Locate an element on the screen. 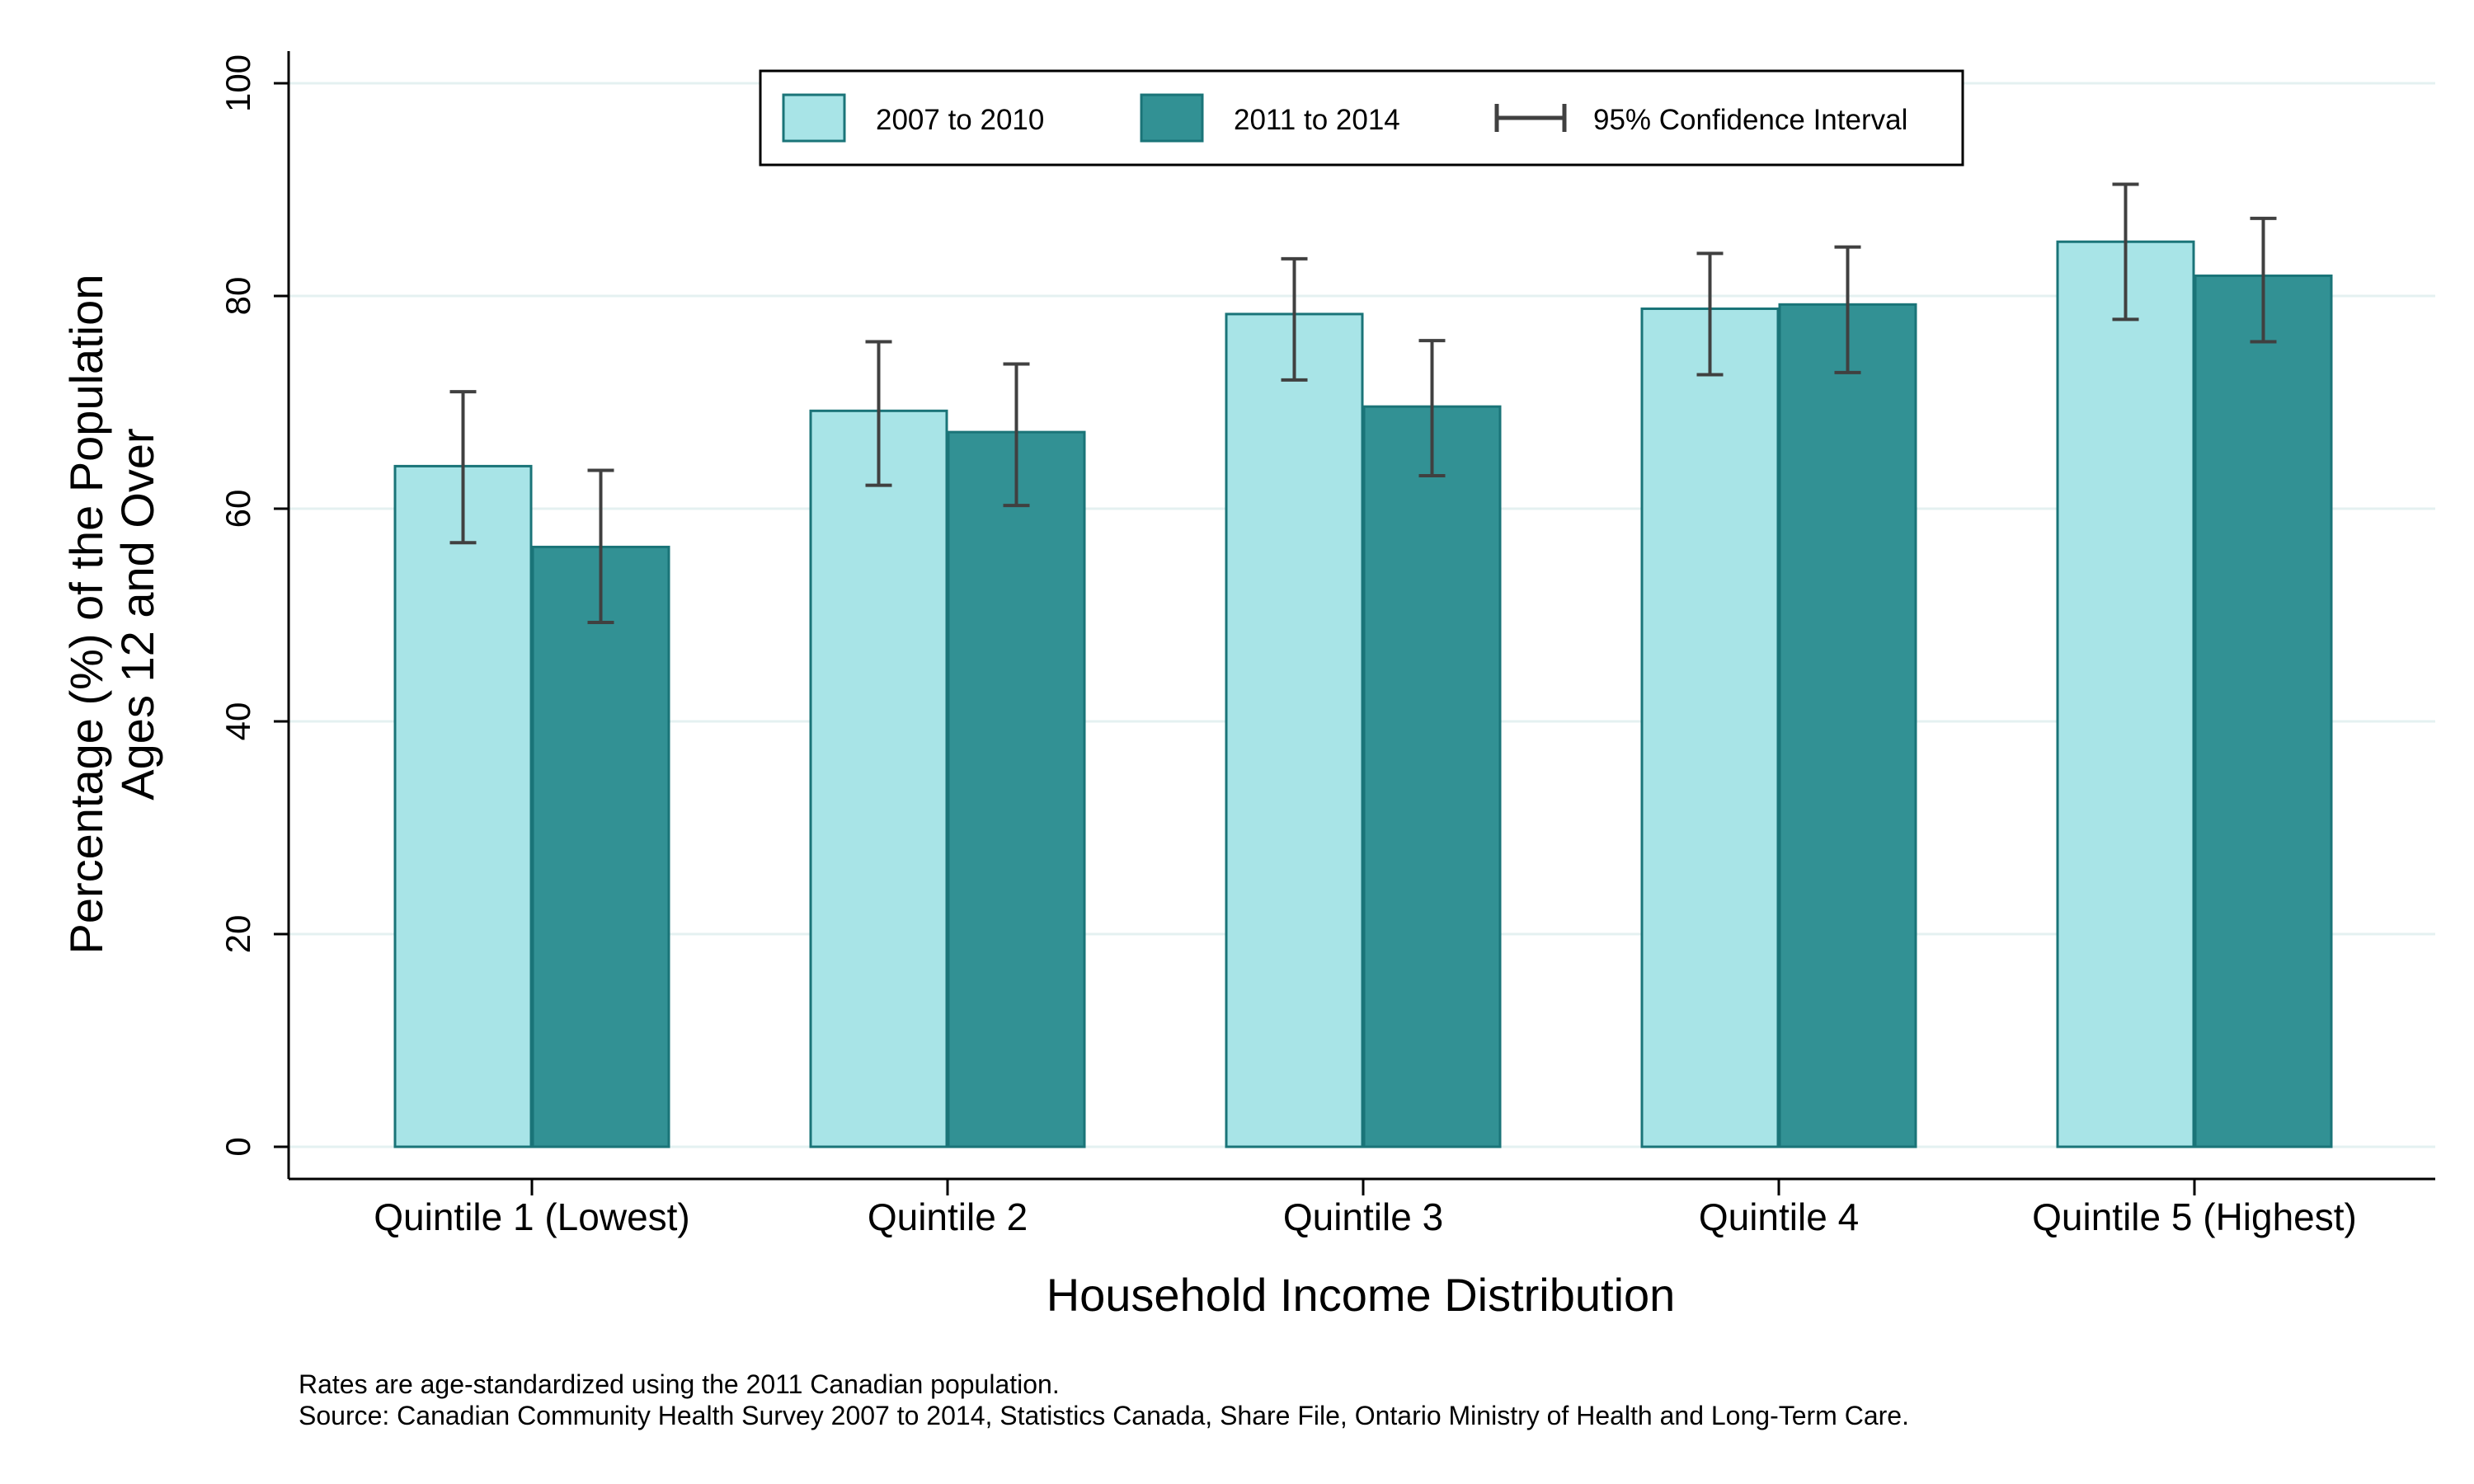 The height and width of the screenshot is (1484, 2474). error-bar-2011-to-2014-quintile-5-highest is located at coordinates (2263, 280).